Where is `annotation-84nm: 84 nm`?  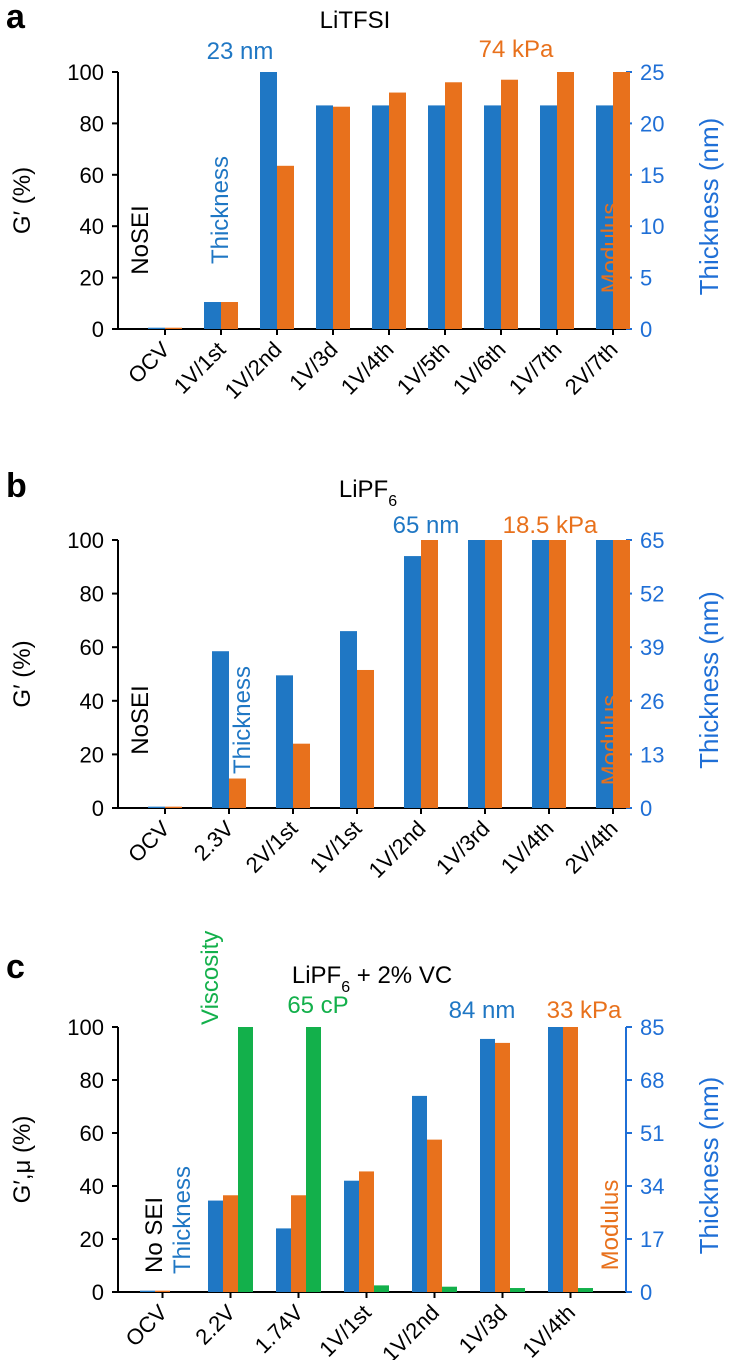
annotation-84nm: 84 nm is located at coordinates (482, 1010).